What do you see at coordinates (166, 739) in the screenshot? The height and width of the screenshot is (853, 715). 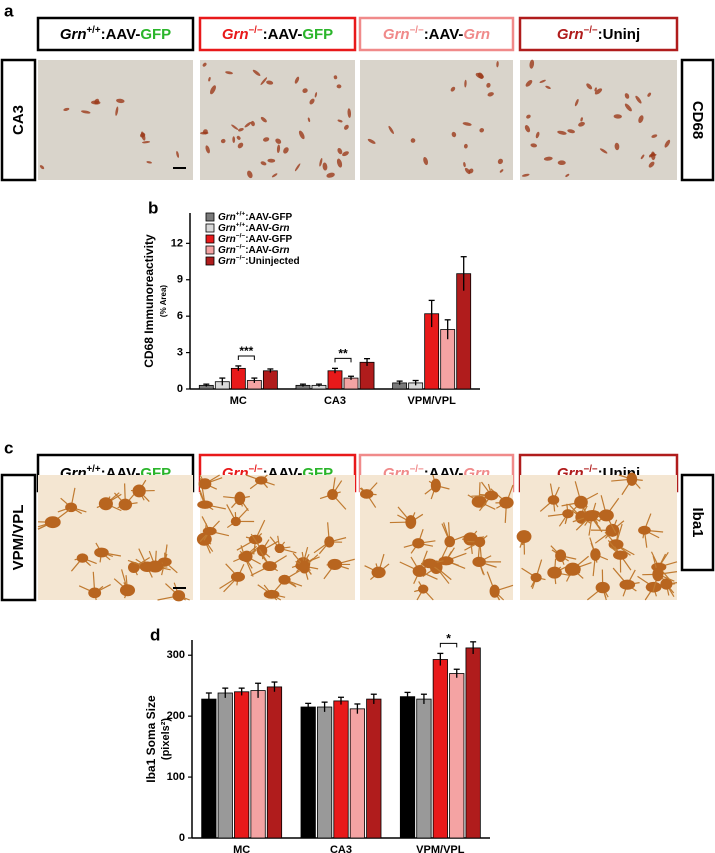 I see `y-axis-sublabel: (pixels²)` at bounding box center [166, 739].